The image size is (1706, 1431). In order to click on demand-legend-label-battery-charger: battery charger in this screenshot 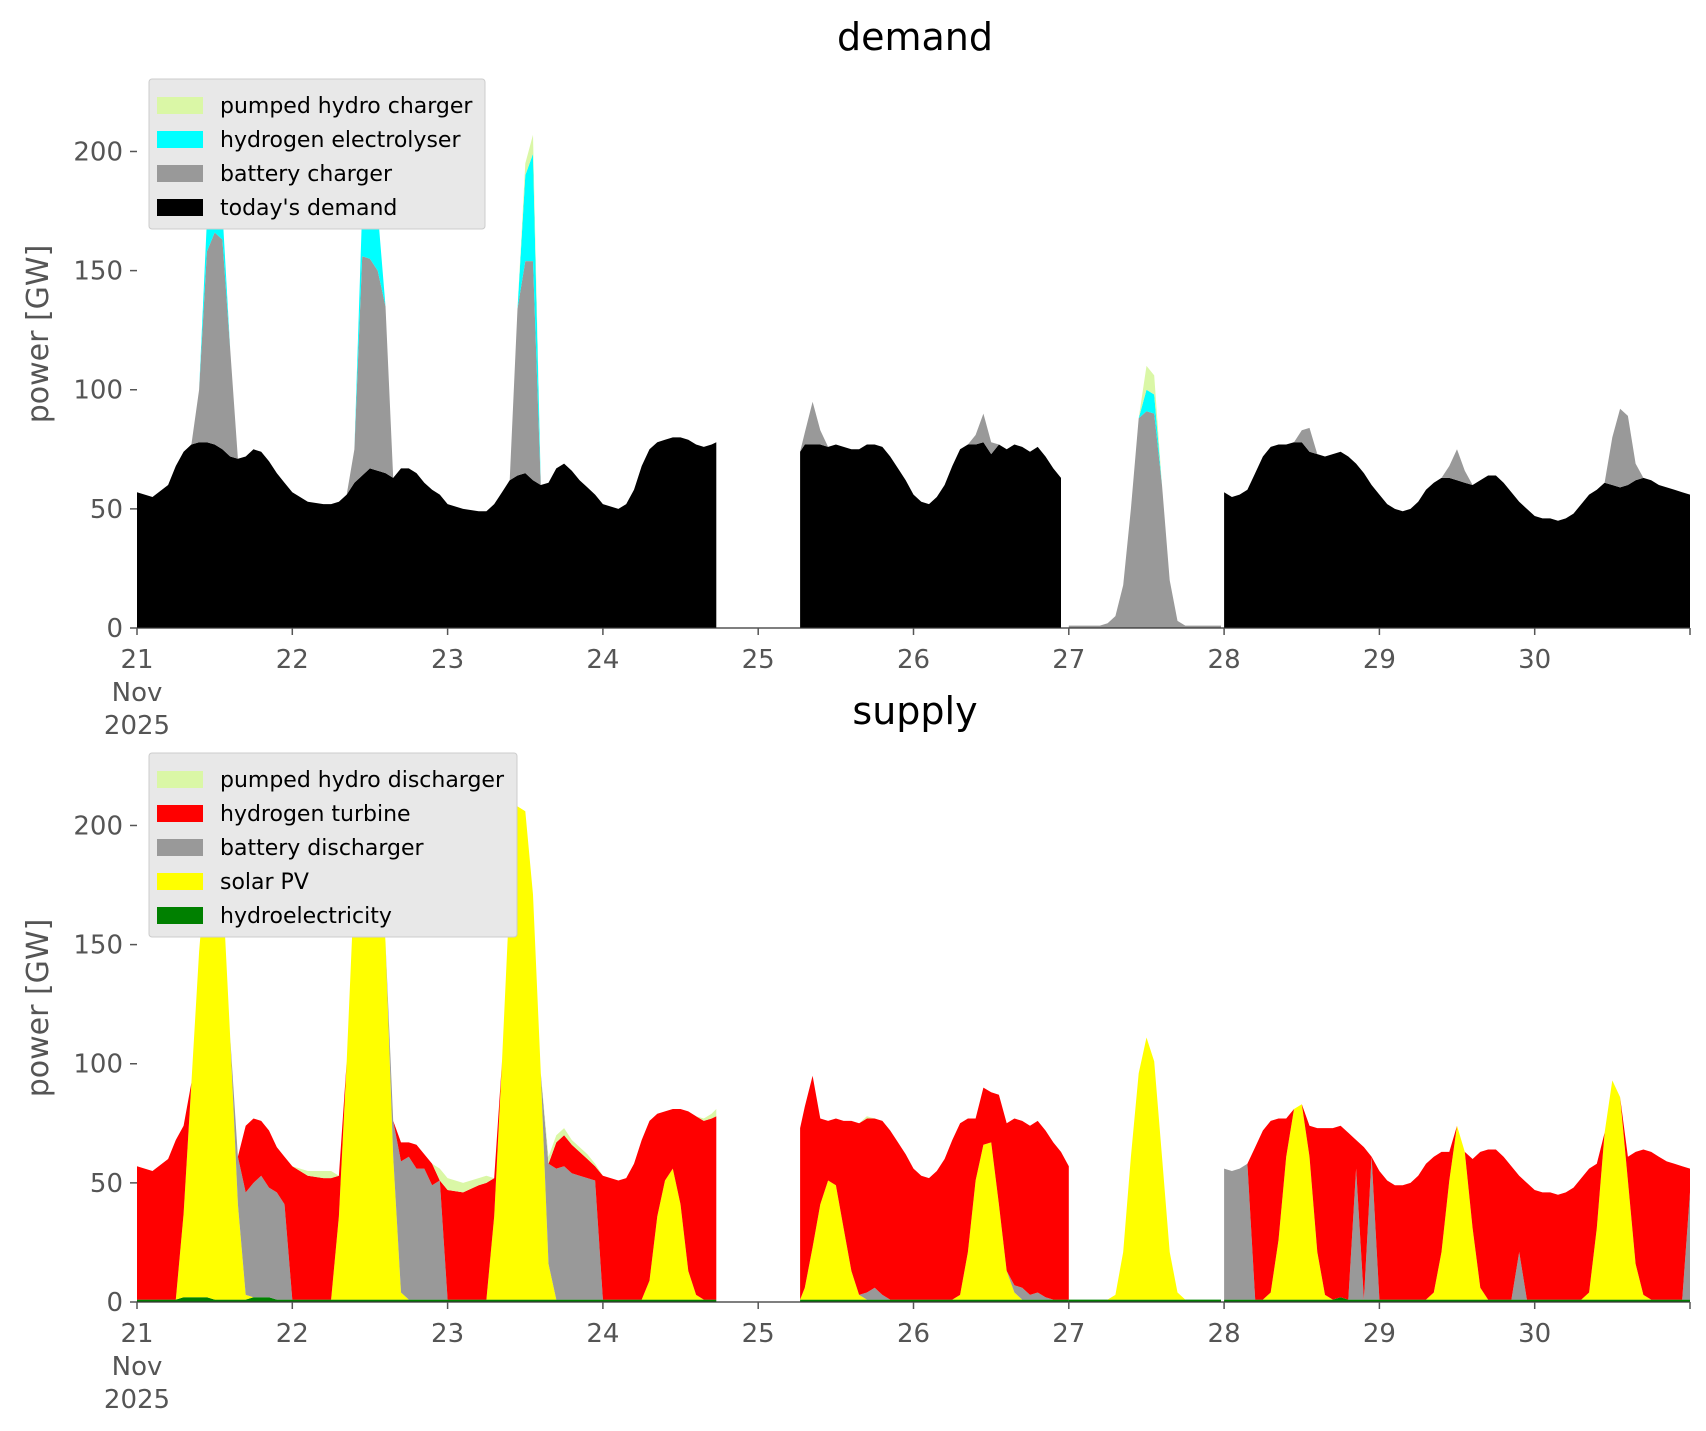, I will do `click(306, 174)`.